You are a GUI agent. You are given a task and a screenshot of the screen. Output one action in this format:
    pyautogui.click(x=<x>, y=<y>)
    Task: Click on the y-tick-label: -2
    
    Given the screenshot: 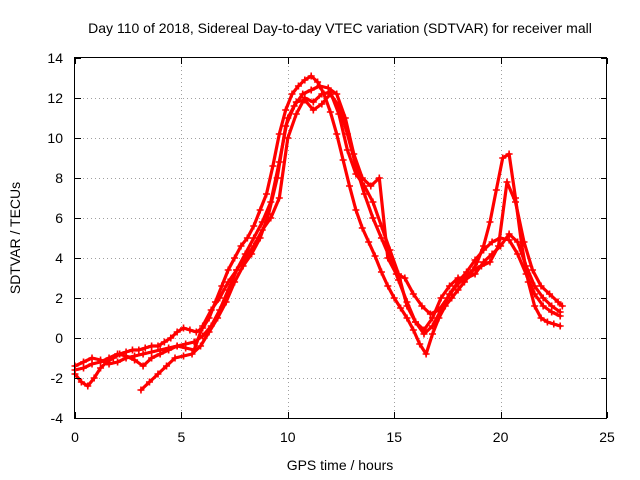 What is the action you would take?
    pyautogui.click(x=57, y=378)
    